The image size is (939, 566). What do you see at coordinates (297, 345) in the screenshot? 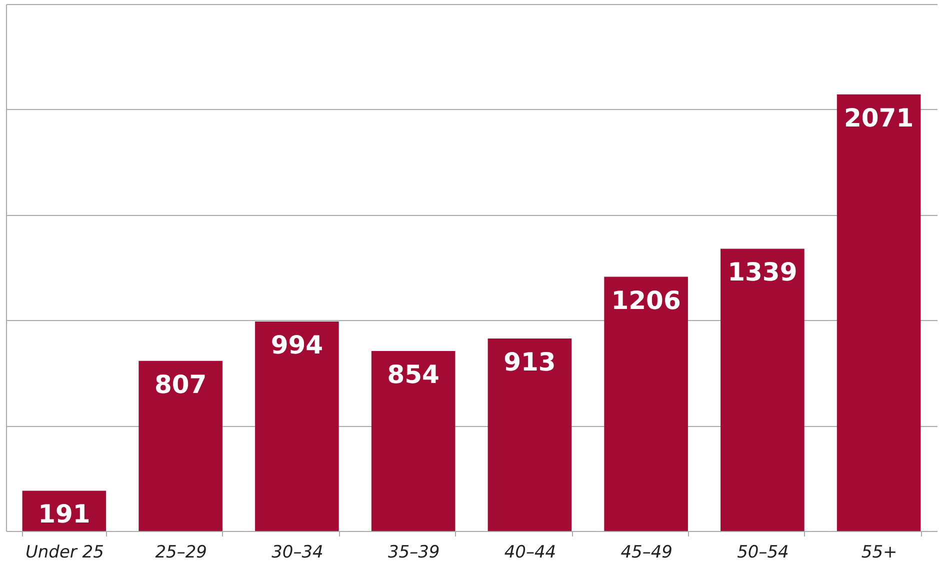
I see `data-label: 994` at bounding box center [297, 345].